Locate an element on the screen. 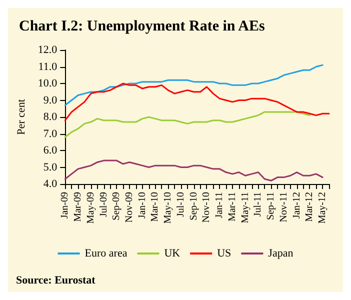 The image size is (351, 300). x-tick-label: Nov-10 is located at coordinates (206, 207).